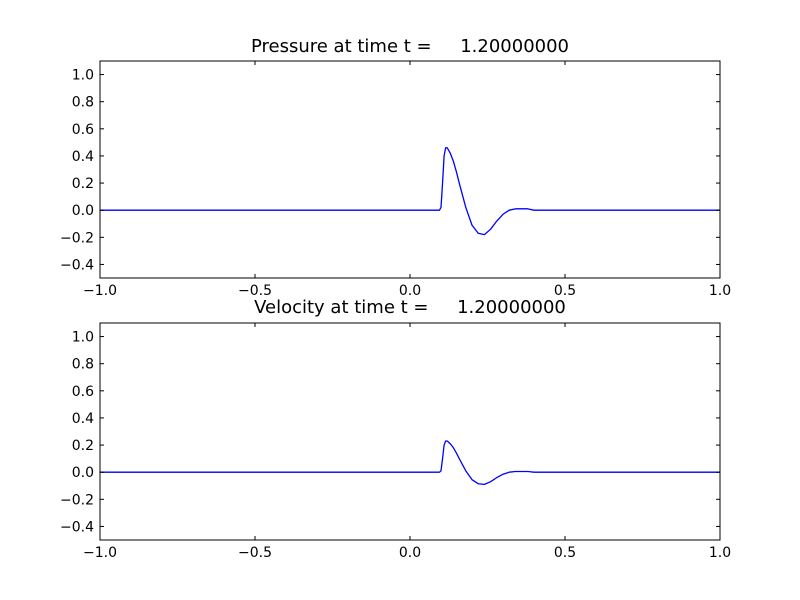  What do you see at coordinates (410, 463) in the screenshot?
I see `velocity-series-line` at bounding box center [410, 463].